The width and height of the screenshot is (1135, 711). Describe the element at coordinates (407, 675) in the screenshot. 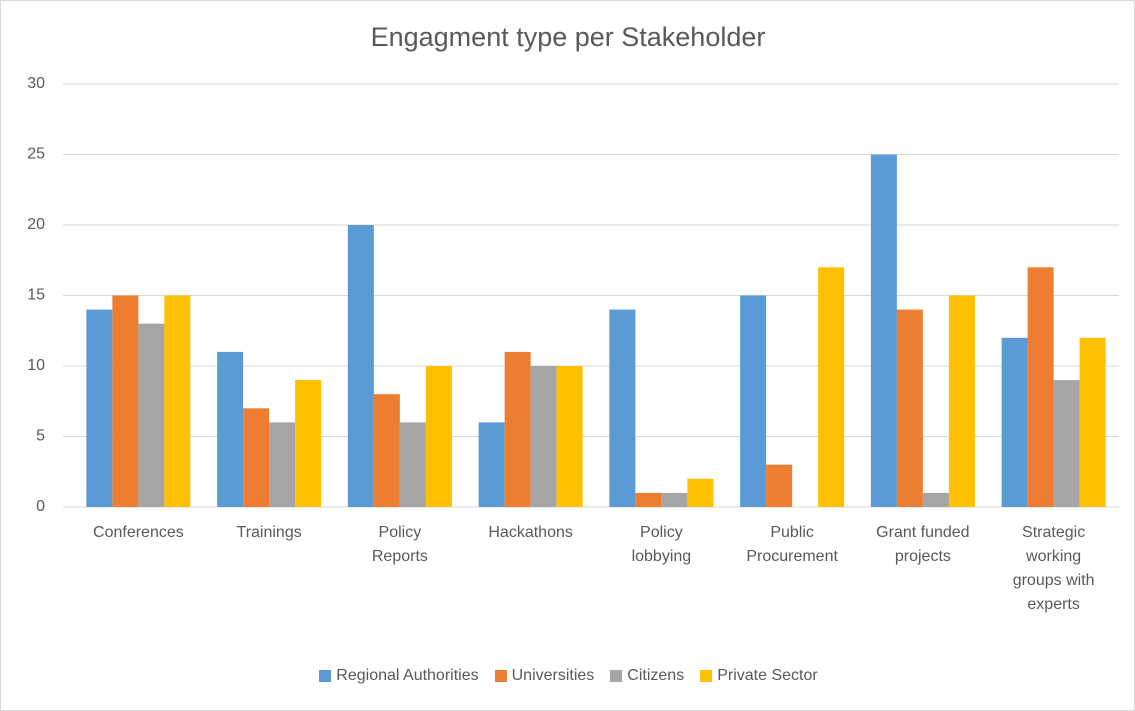

I see `legend-label: Regional Authorities` at that location.